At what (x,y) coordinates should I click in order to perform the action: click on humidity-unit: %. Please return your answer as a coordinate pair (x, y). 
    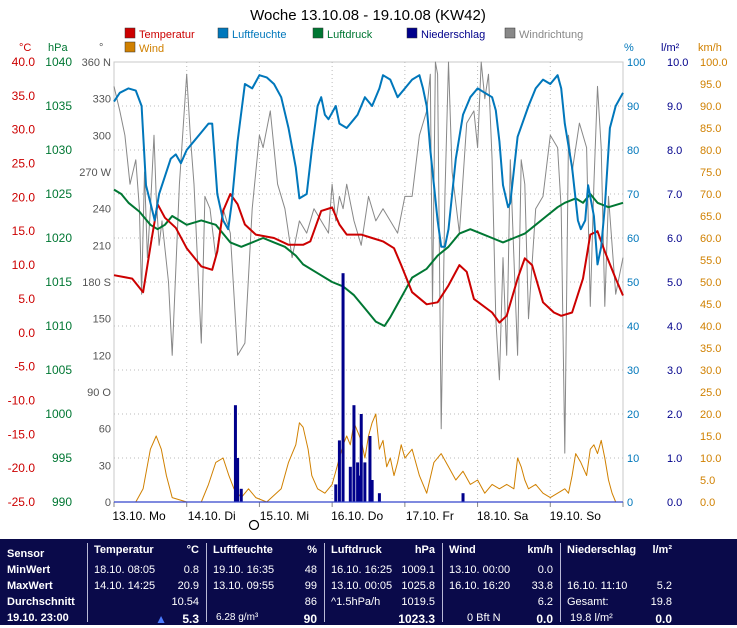
    Looking at the image, I should click on (312, 550).